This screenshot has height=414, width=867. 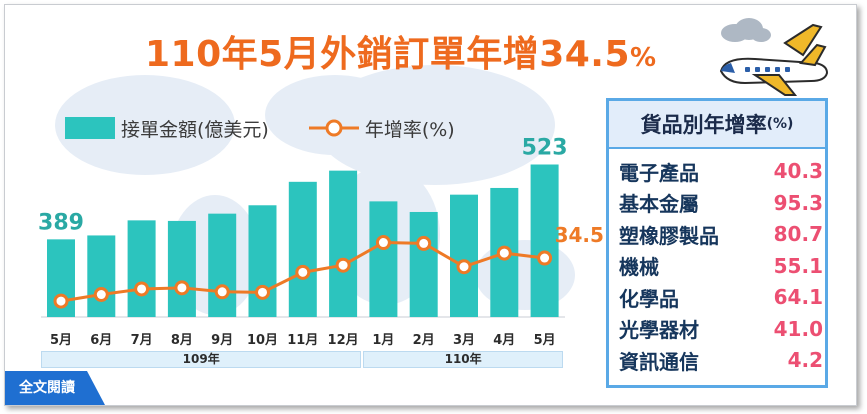 I want to click on legend-line-swatch, so click(x=333, y=128).